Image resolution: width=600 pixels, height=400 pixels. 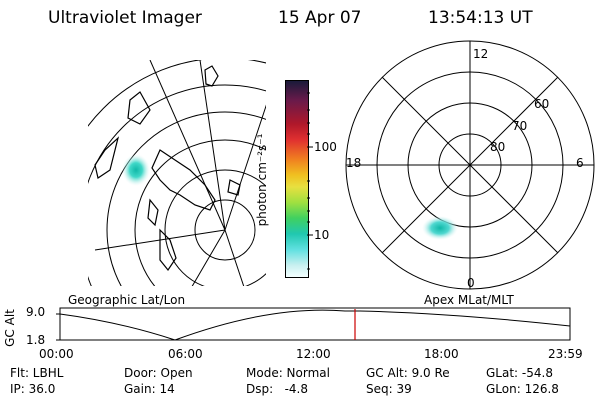 I want to click on colorbar, so click(x=297, y=179).